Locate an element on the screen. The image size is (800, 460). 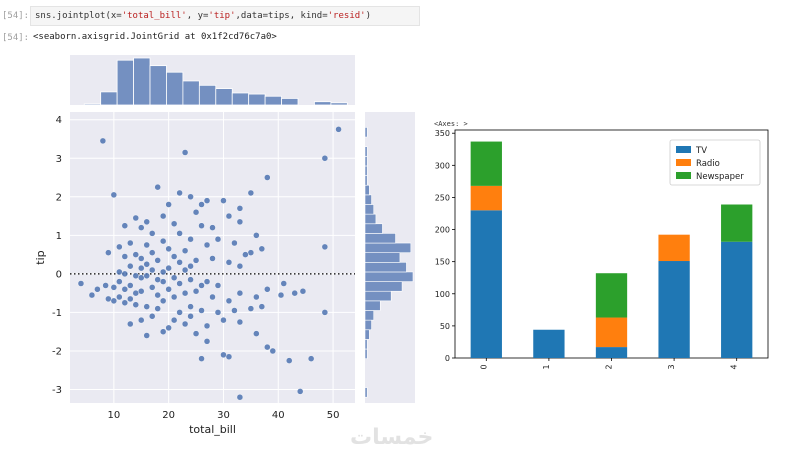
stacked-bar-segment-radio is located at coordinates (611, 332).